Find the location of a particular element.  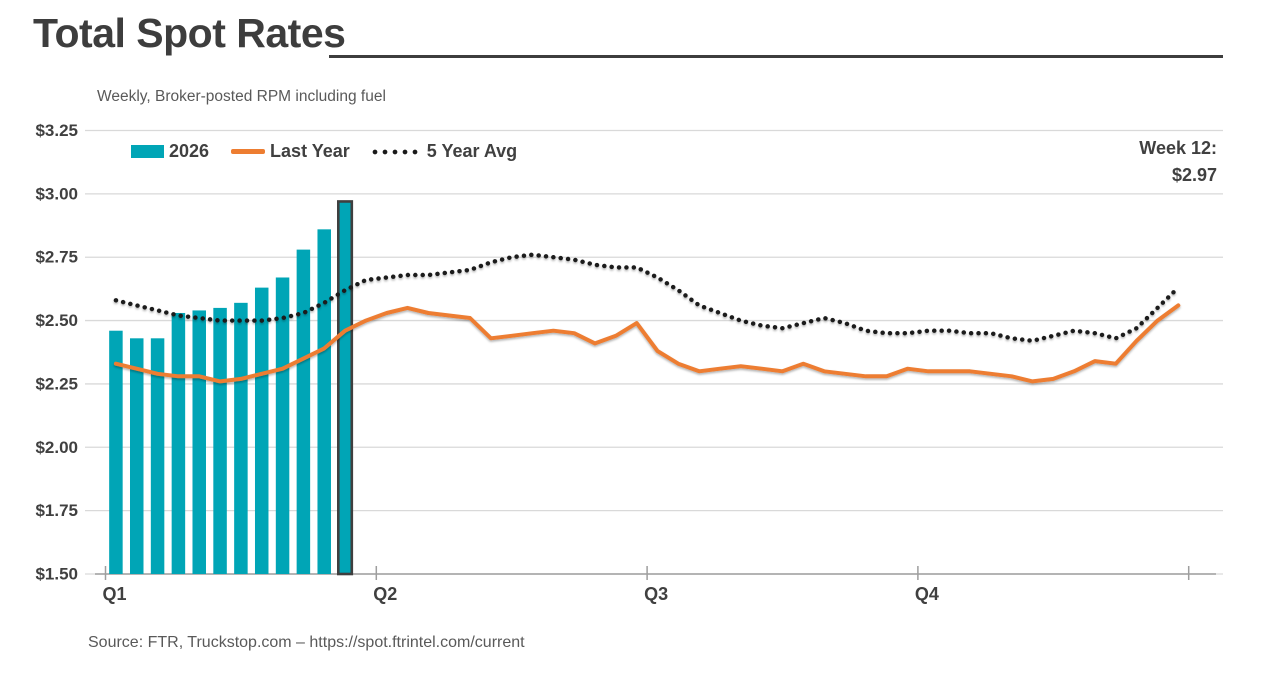

legend-label-5-year-avg: 5 Year Avg is located at coordinates (472, 151).